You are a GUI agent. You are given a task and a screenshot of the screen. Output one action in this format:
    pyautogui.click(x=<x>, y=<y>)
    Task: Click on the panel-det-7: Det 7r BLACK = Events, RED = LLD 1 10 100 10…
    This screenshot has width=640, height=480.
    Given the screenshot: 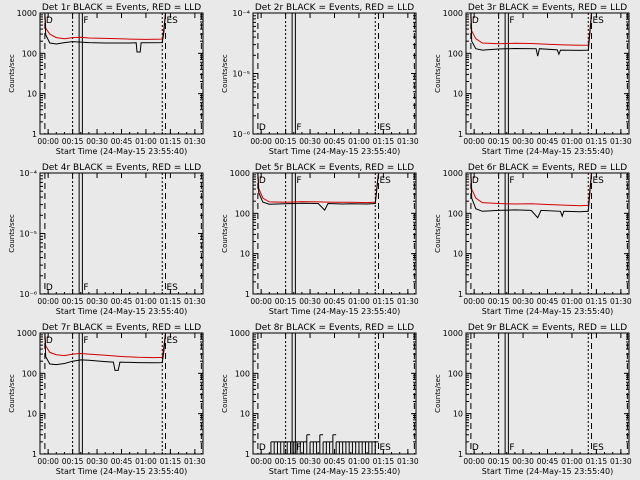 What is the action you would take?
    pyautogui.click(x=107, y=399)
    